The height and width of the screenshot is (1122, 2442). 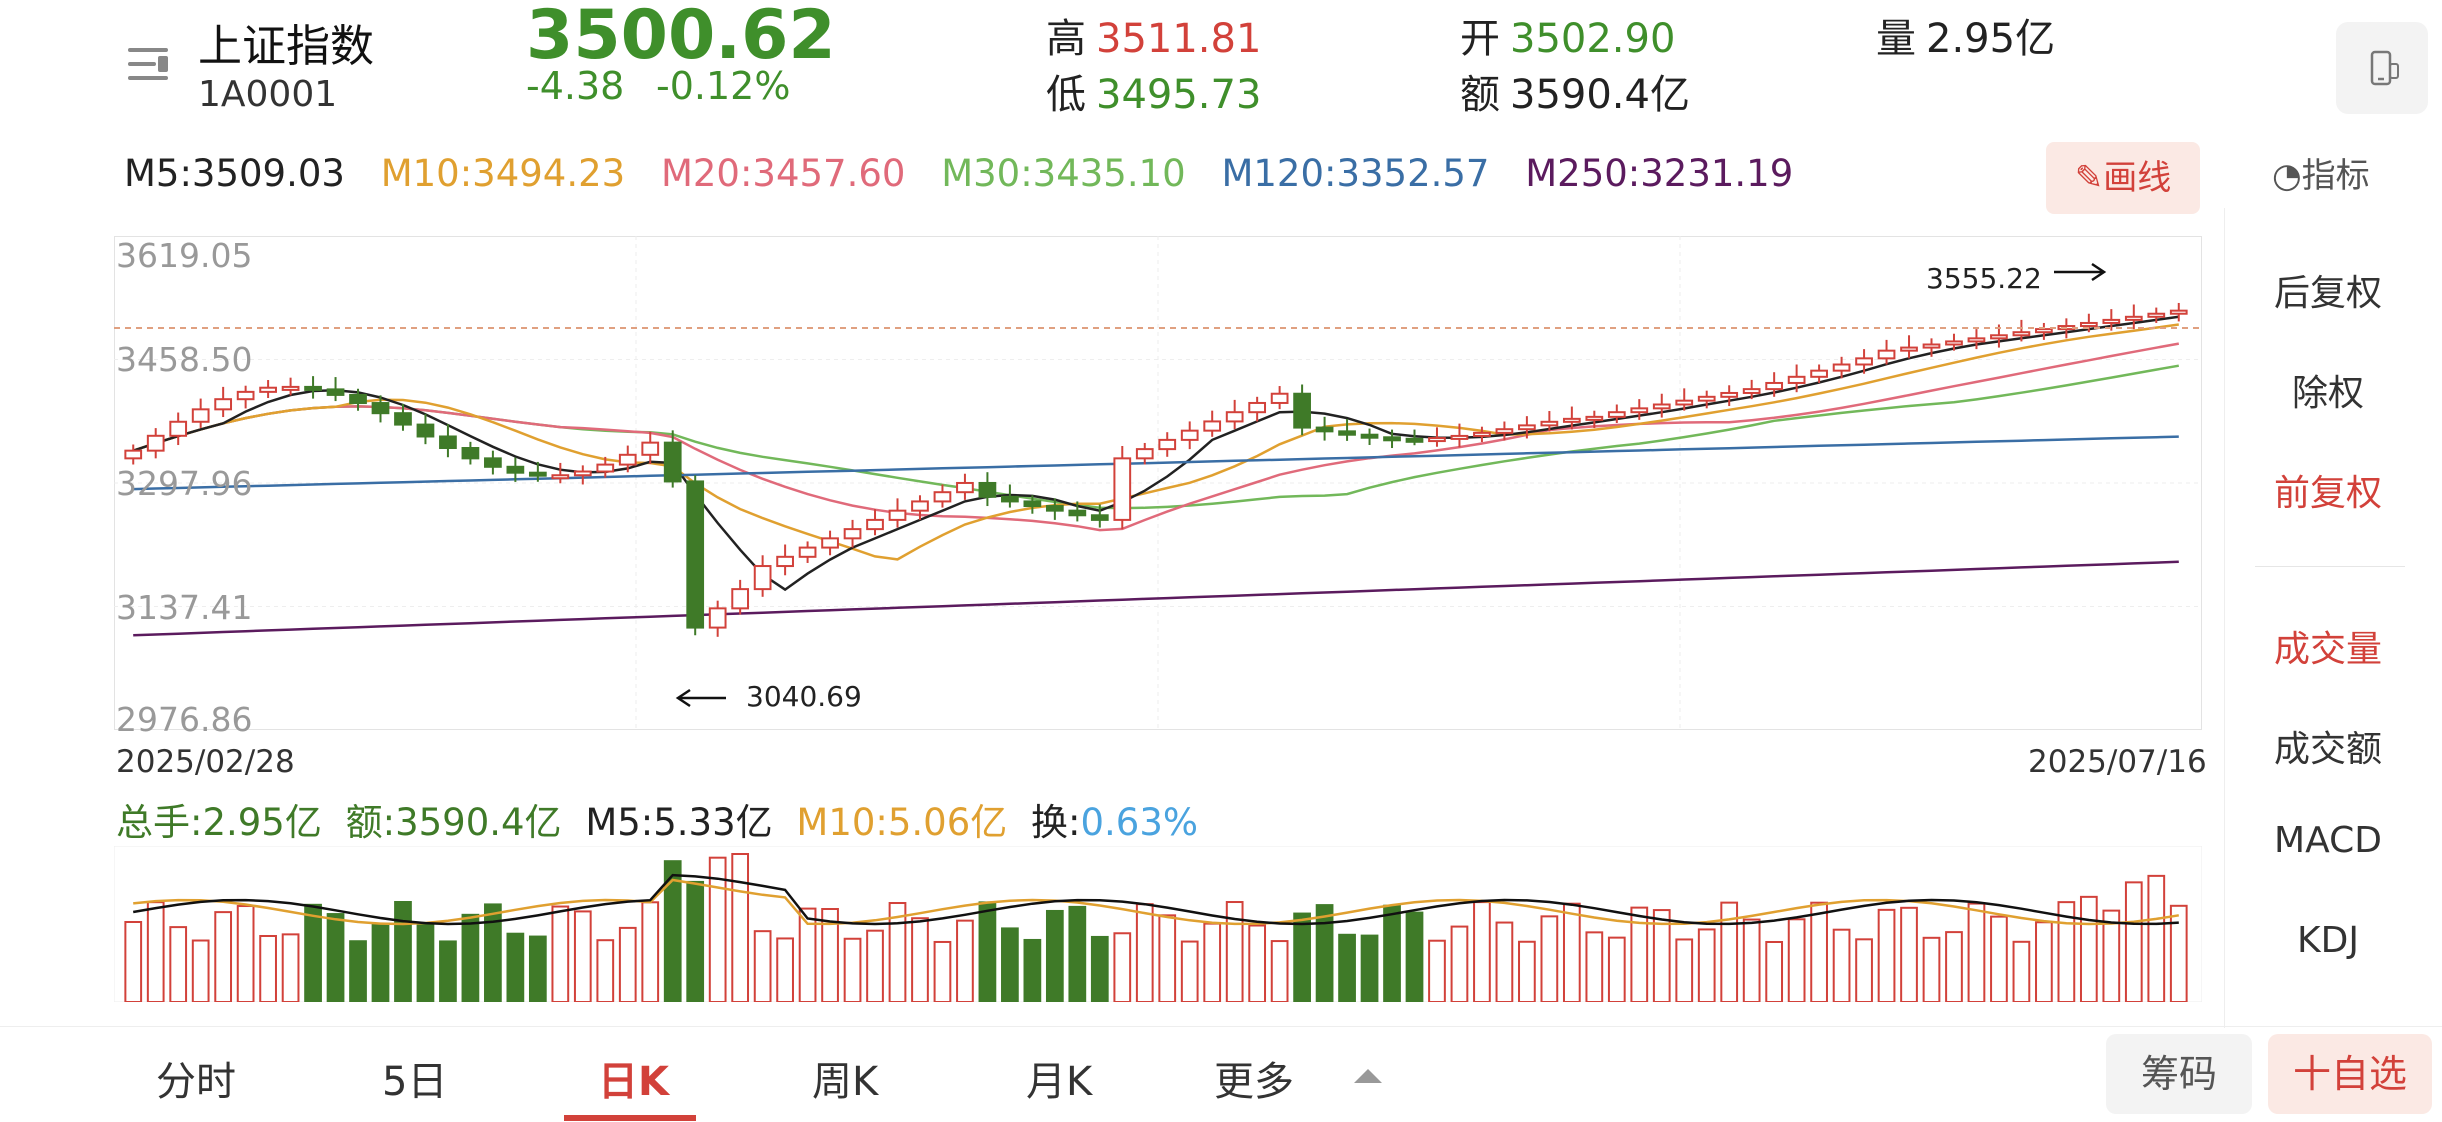 I want to click on indicator-button: ◔指标, so click(x=2321, y=172).